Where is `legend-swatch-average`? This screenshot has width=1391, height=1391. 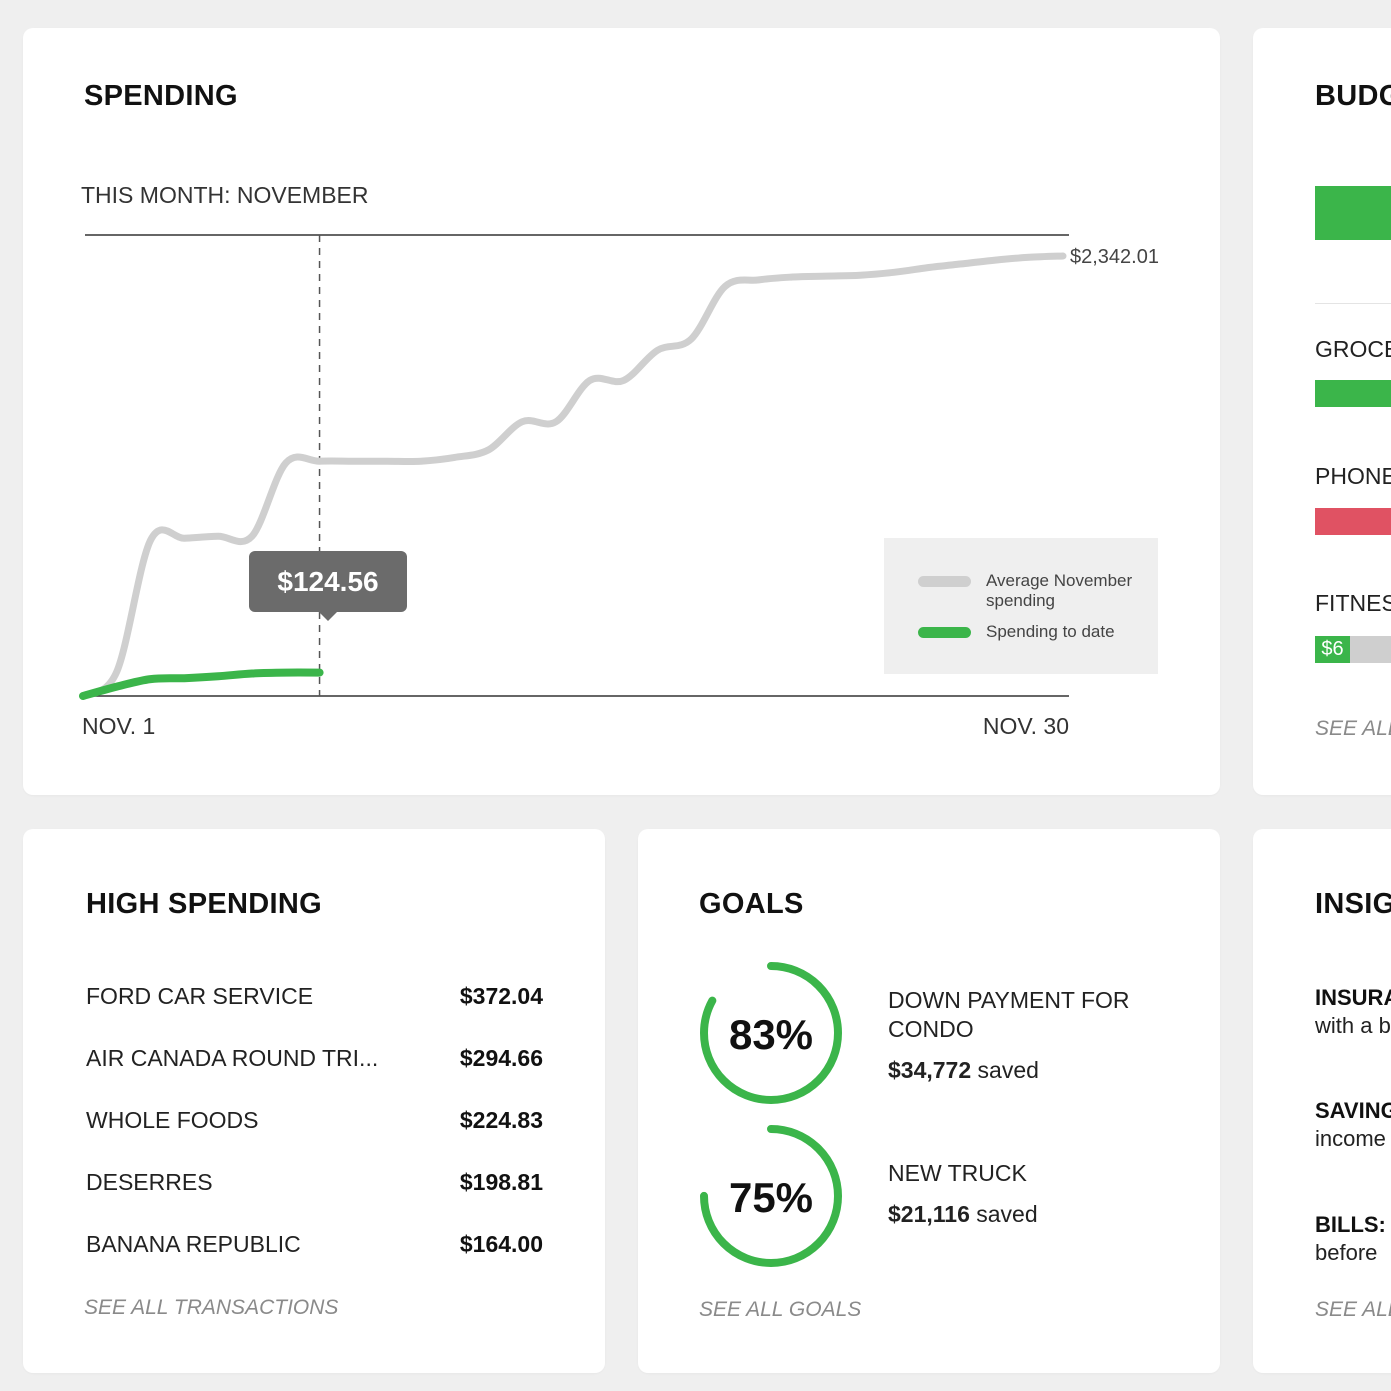
legend-swatch-average is located at coordinates (944, 581).